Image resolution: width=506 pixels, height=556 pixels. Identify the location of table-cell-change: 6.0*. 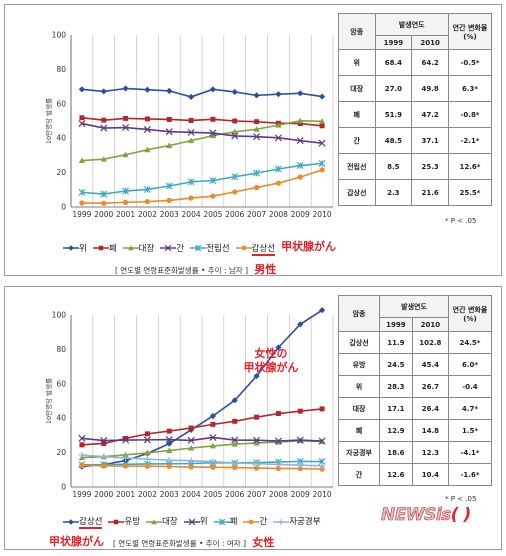
(470, 364).